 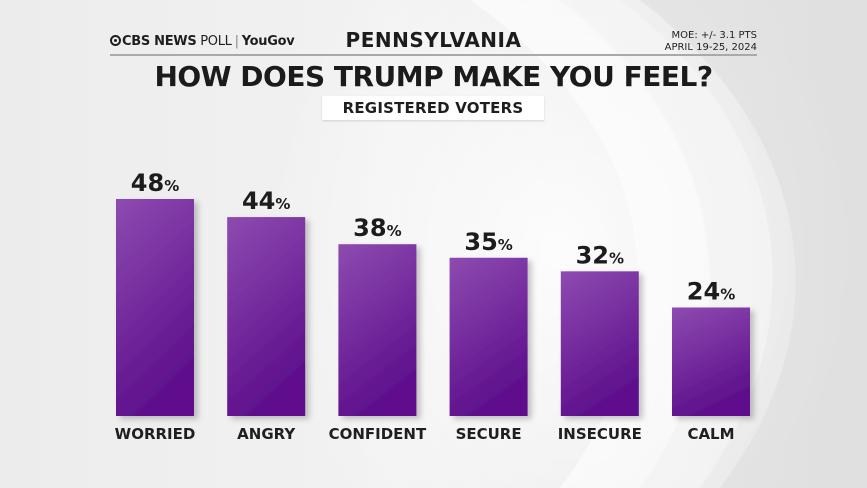 I want to click on brand-yougov: YouGov, so click(x=268, y=41).